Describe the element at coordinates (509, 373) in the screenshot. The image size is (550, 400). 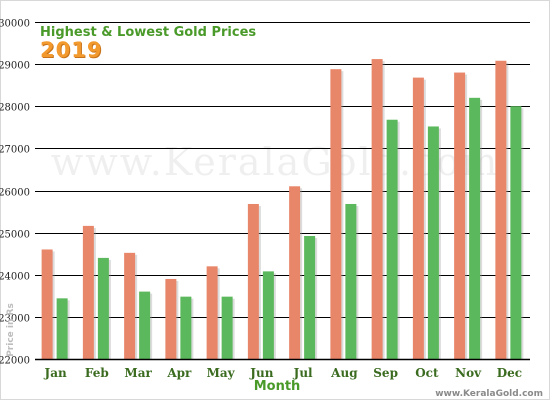
I see `x-tick-label: Dec` at that location.